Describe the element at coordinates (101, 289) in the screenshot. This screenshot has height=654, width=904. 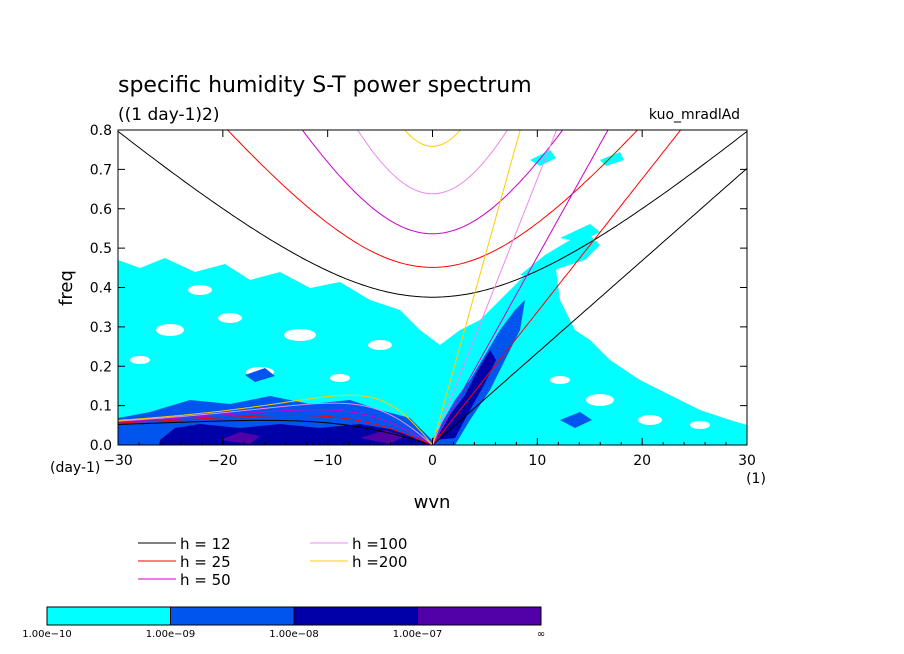
I see `y-tick-label: 0.4` at that location.